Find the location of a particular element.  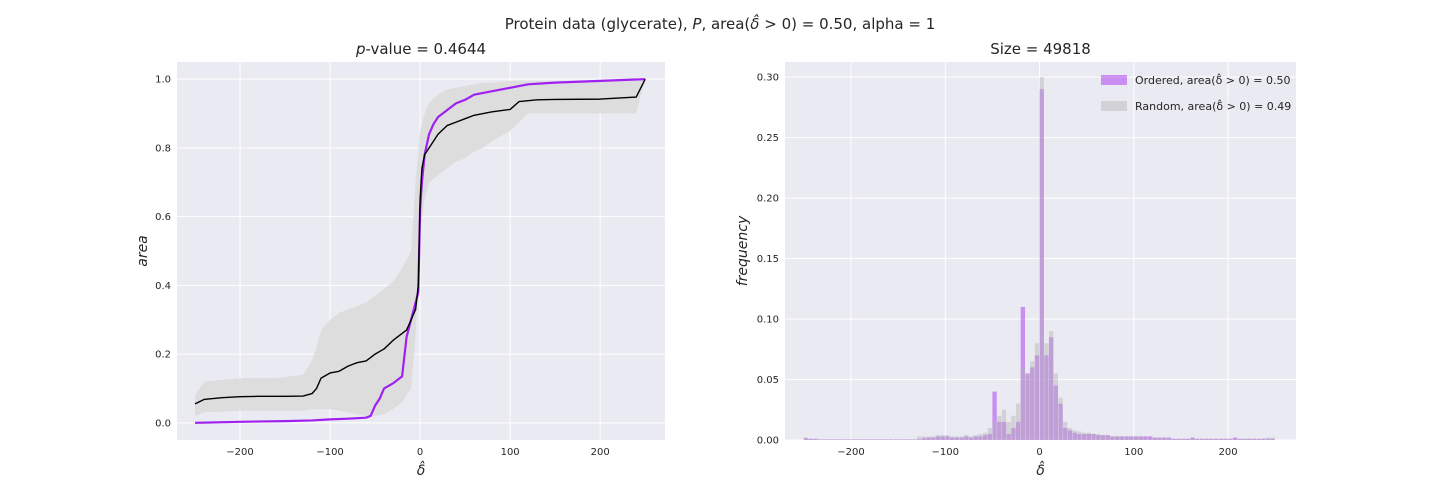

left-xtick-label-0: −200 is located at coordinates (239, 452).